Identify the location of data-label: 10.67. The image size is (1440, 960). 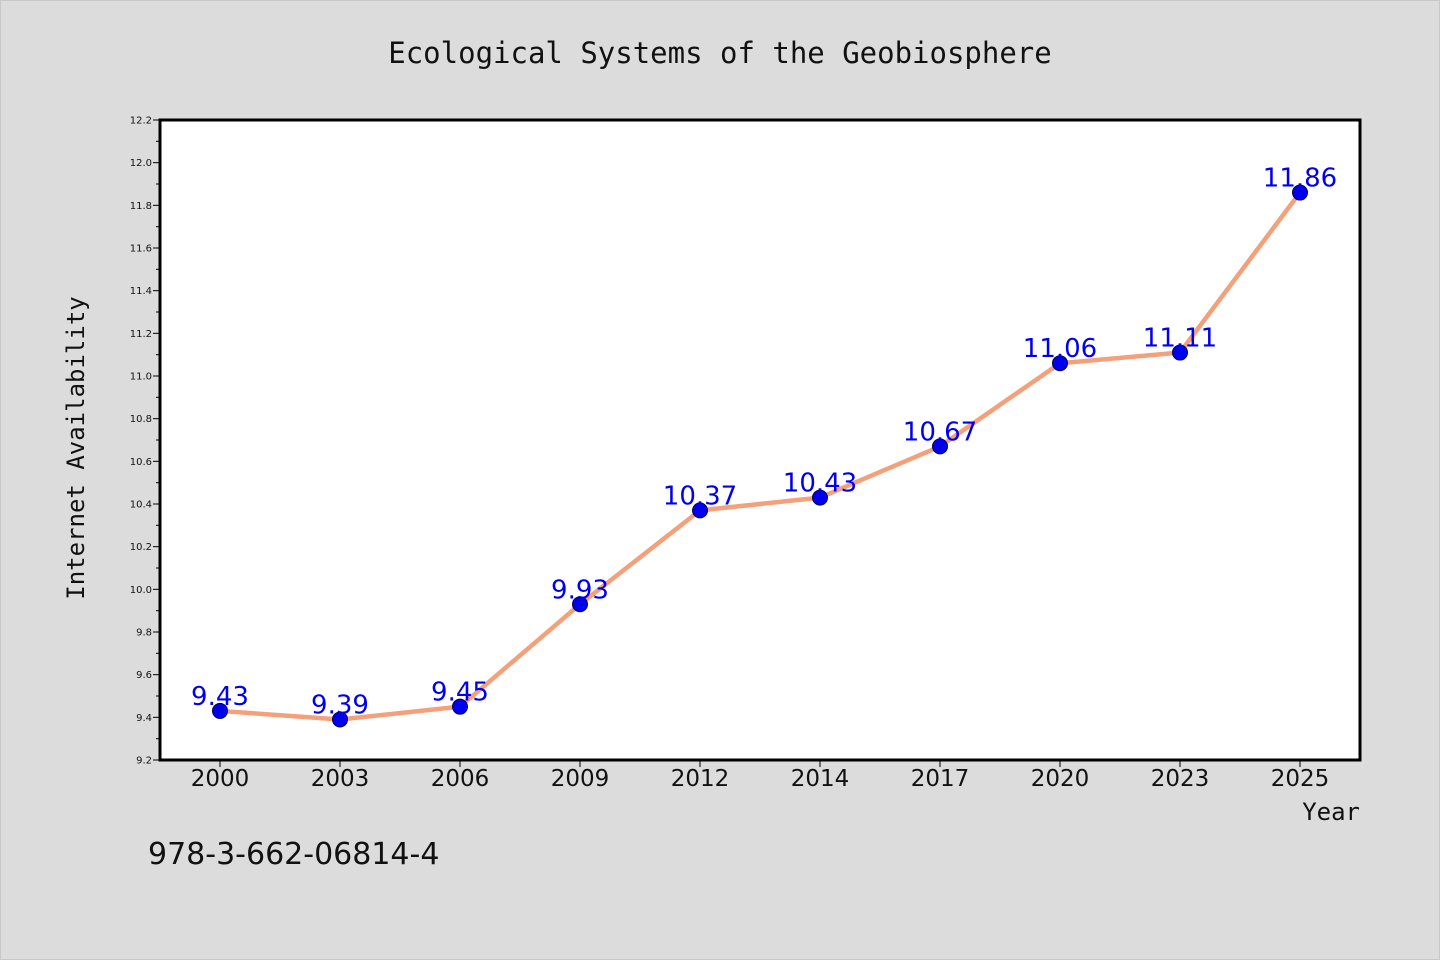
(940, 432).